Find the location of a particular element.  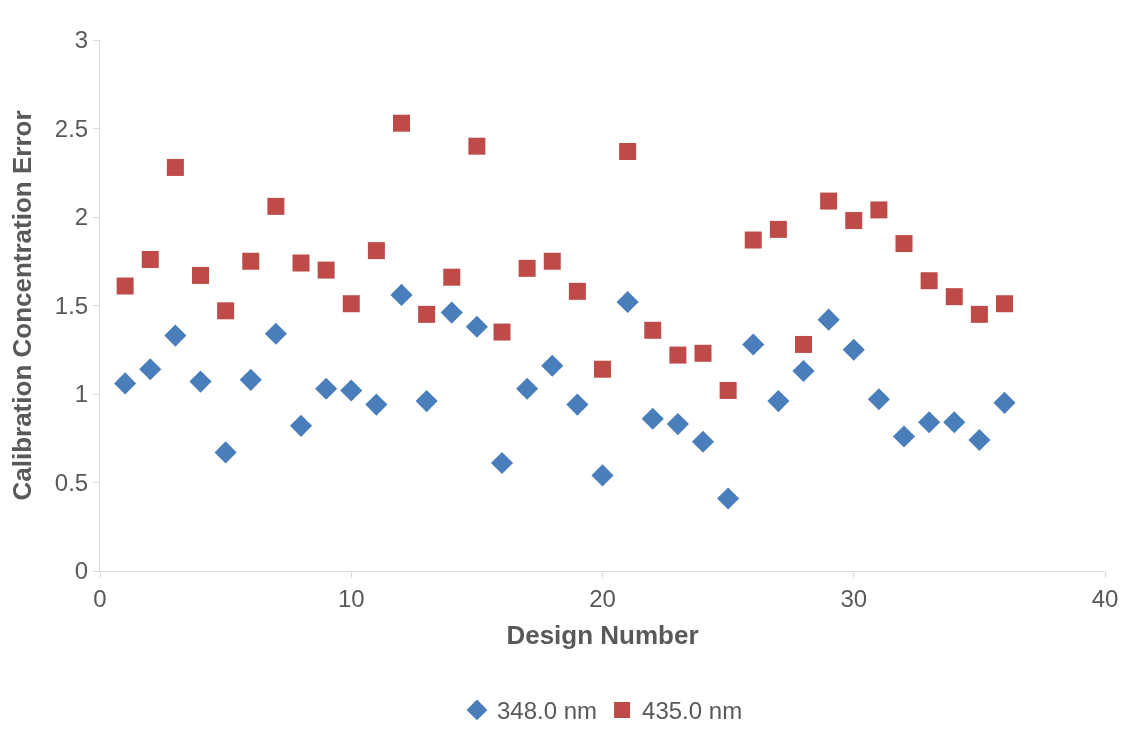

legend-label: 348.0 nm is located at coordinates (547, 711).